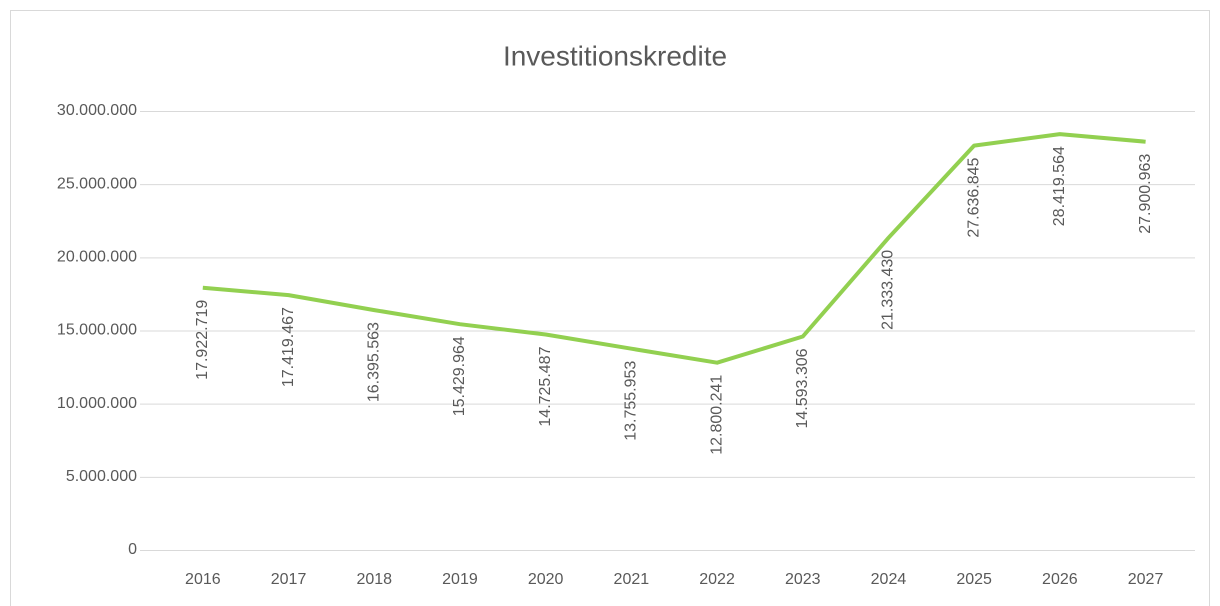  I want to click on data-label: 21.333.430, so click(888, 290).